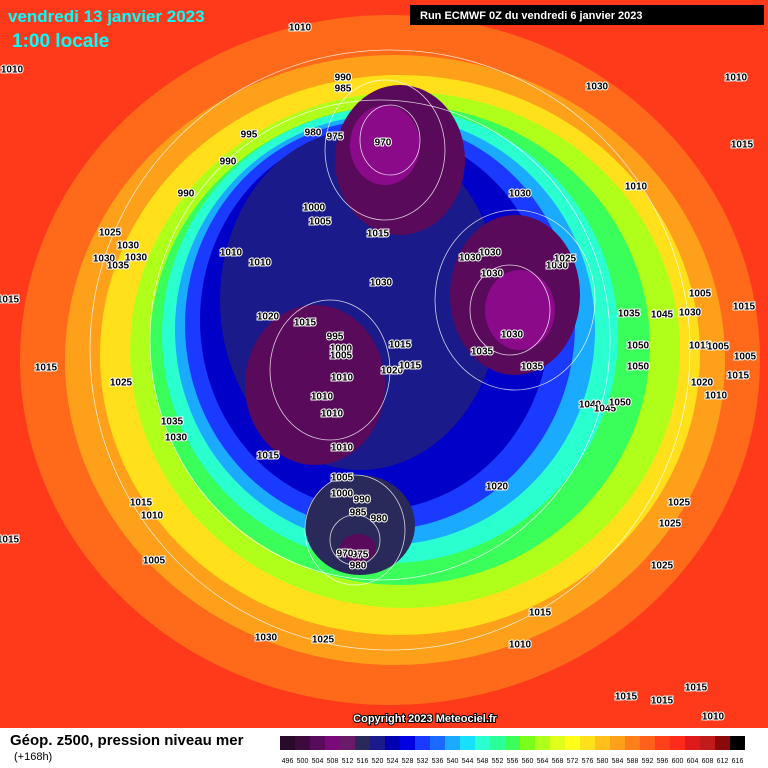 The height and width of the screenshot is (768, 768). Describe the element at coordinates (618, 761) in the screenshot. I see `colorbar-label: 584` at that location.